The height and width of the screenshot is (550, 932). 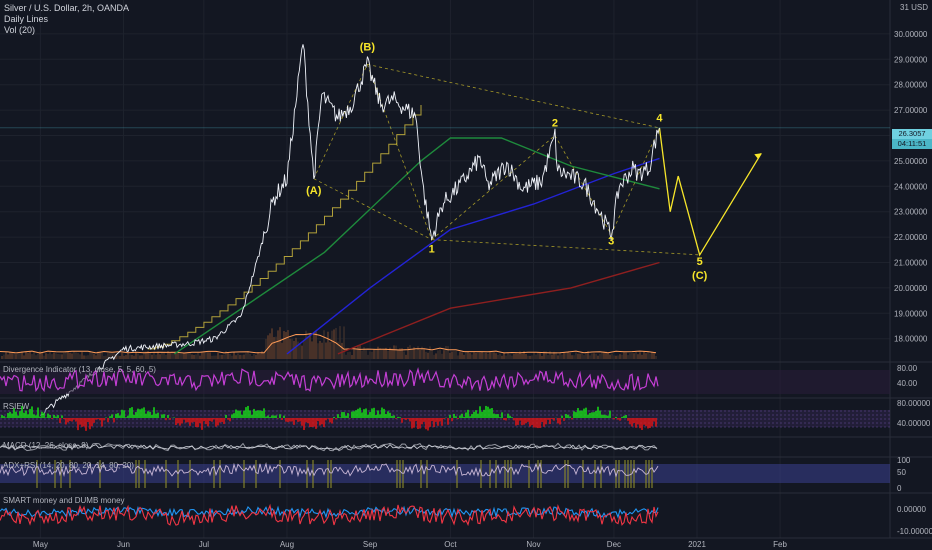 I want to click on indicator-tick-label: 0.00000, so click(x=911, y=509).